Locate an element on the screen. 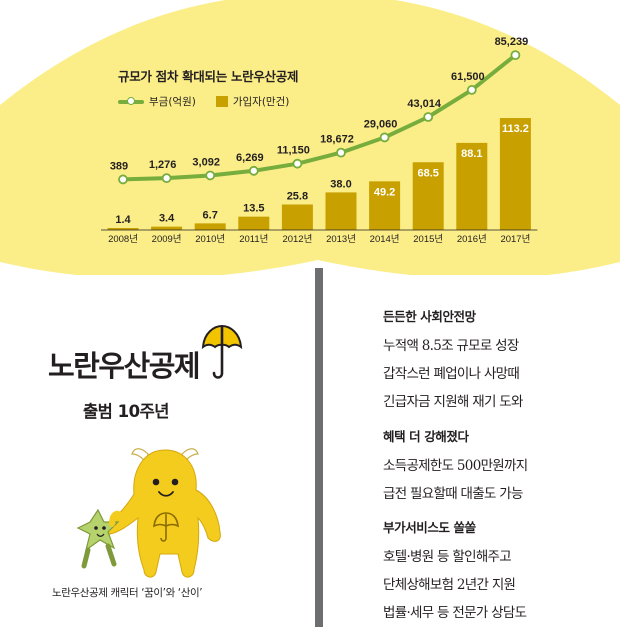  line-value-label: 6,269 is located at coordinates (250, 158).